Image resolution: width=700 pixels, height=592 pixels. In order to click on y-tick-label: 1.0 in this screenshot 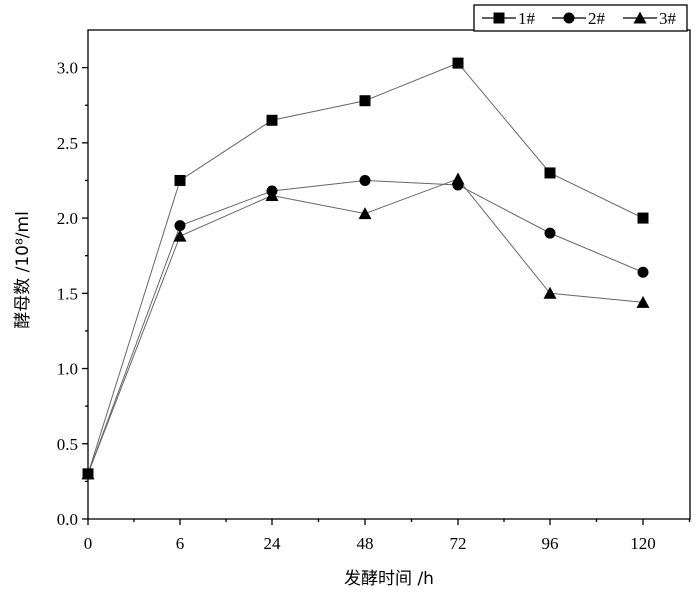, I will do `click(67, 369)`.